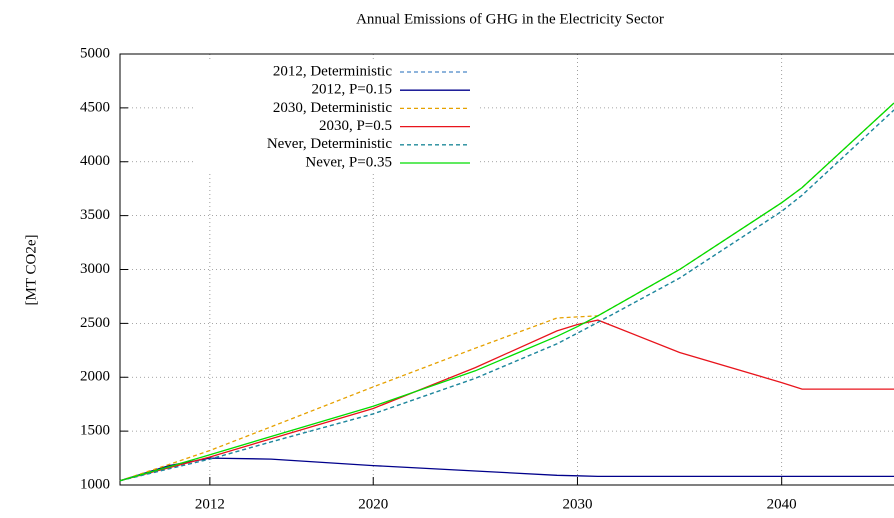 This screenshot has width=894, height=518. I want to click on y-tick-label: 4500, so click(95, 107).